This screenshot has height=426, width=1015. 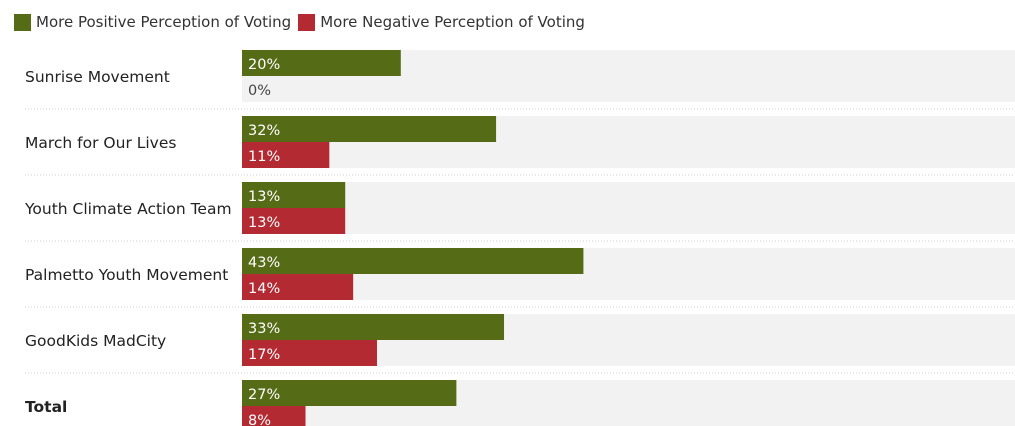 I want to click on legend-item-negative: More Negative Perception of Voting, so click(x=441, y=22).